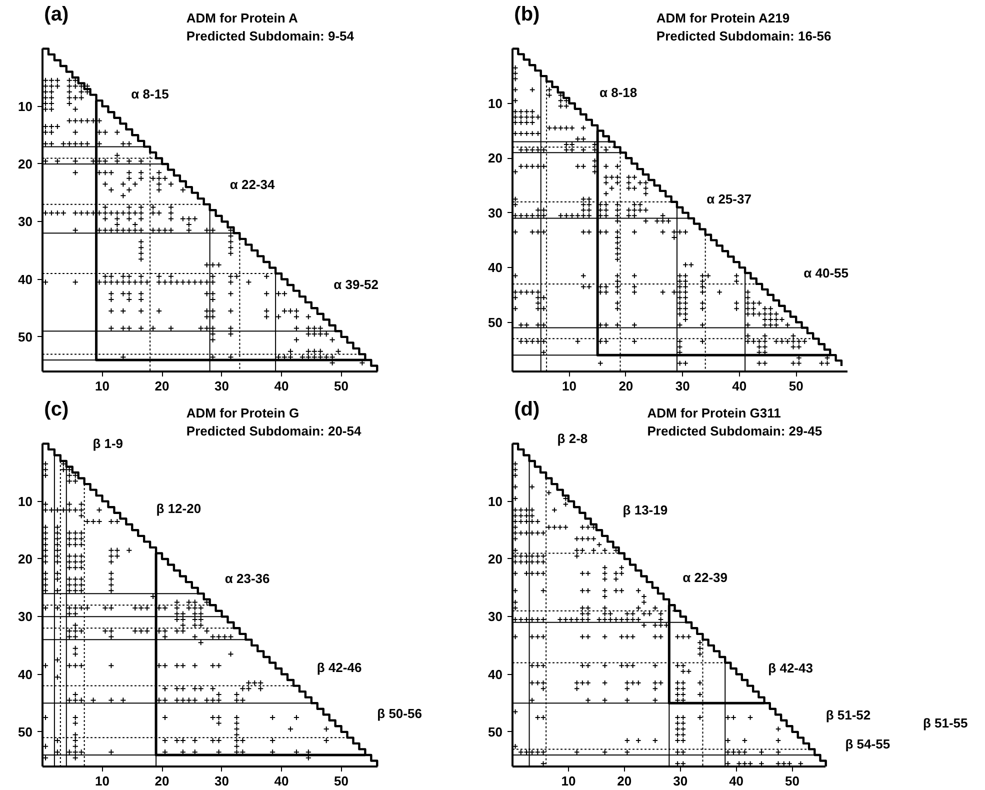  I want to click on annotation: β 42-46, so click(339, 667).